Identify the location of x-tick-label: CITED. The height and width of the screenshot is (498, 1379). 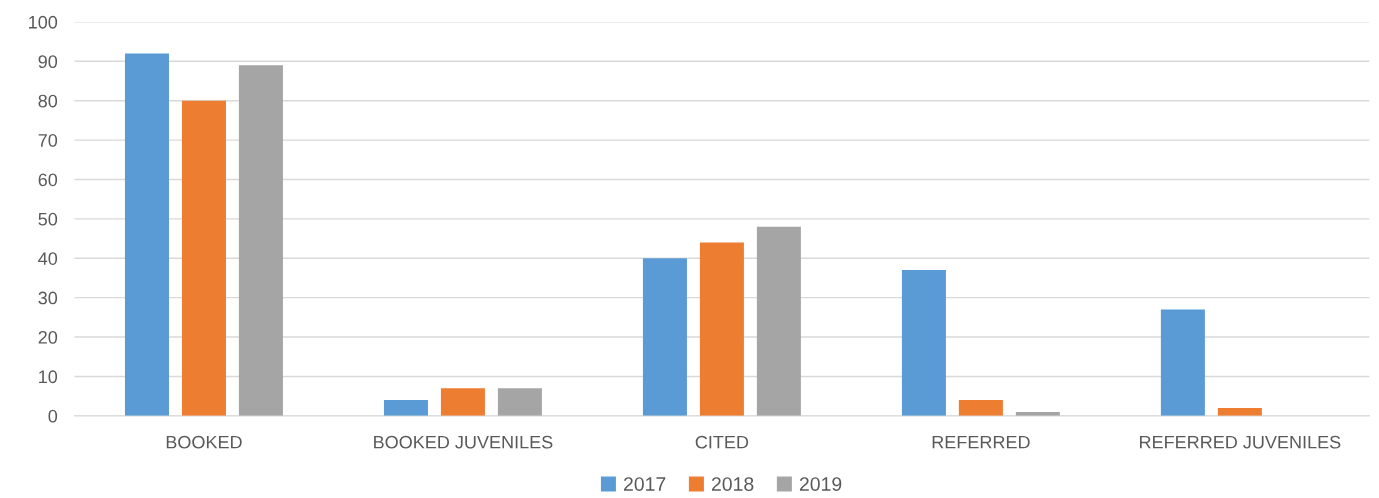
(722, 442).